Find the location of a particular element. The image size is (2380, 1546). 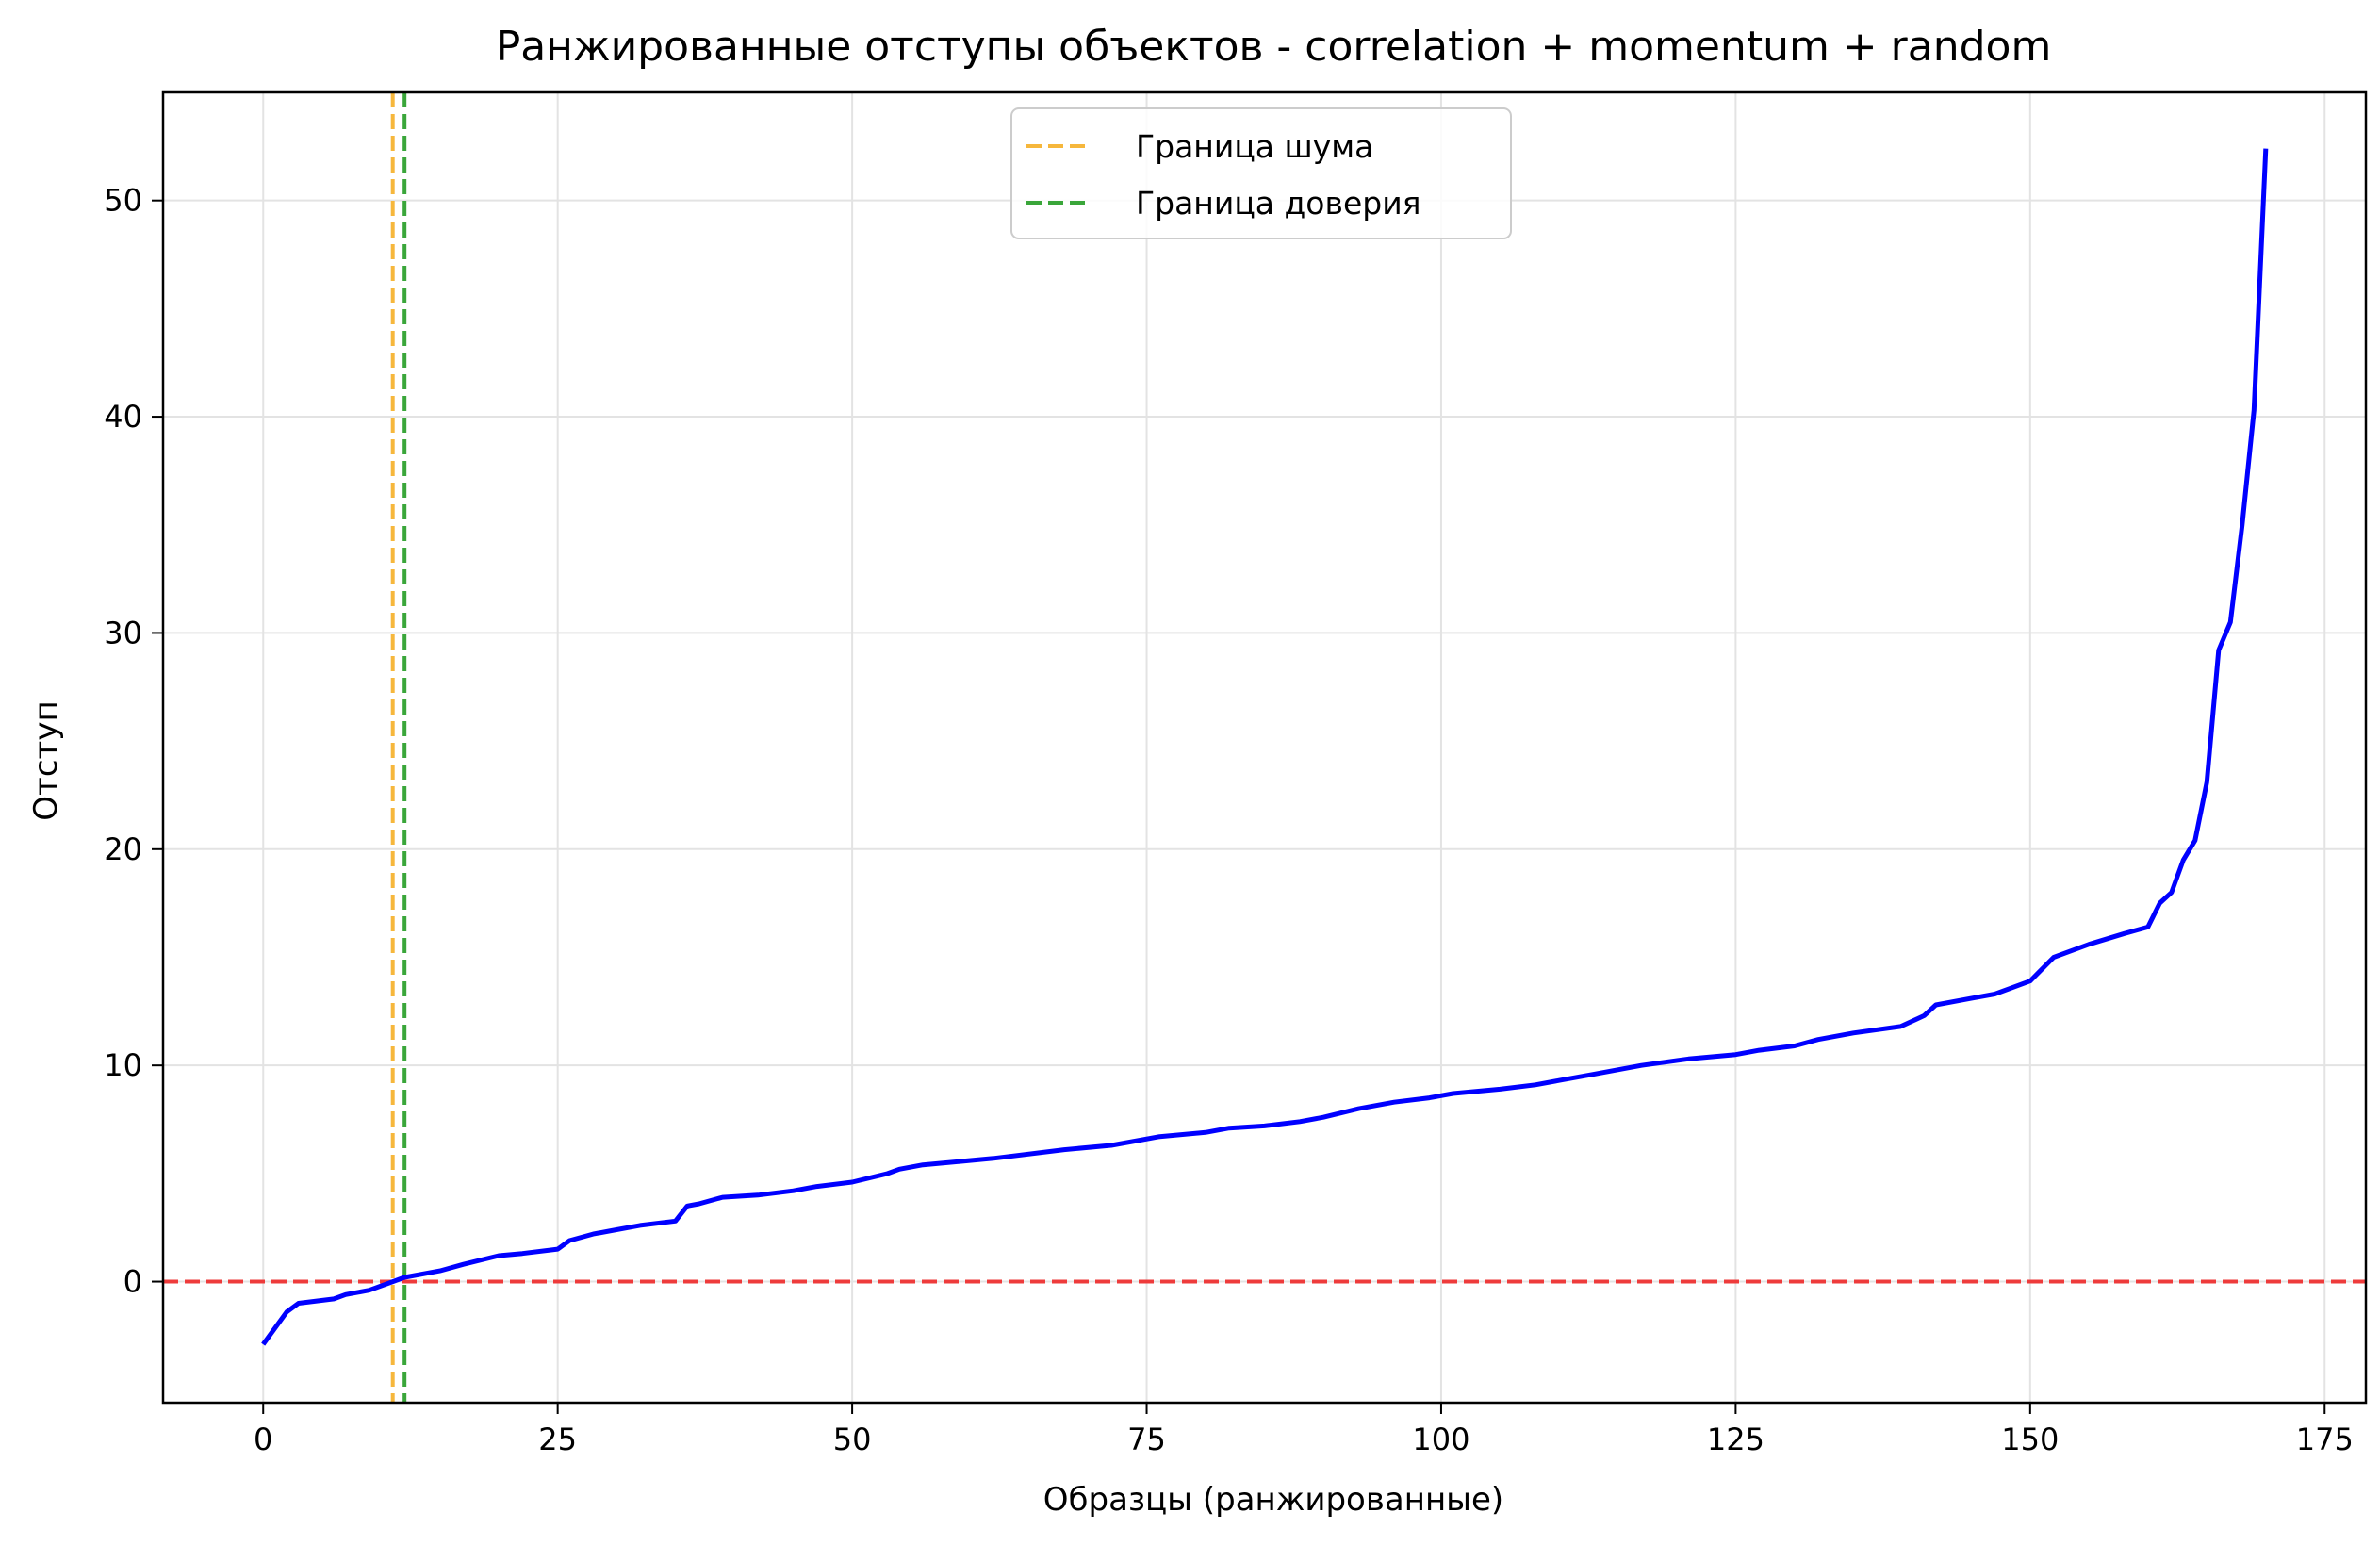

y-tick-label: 10 is located at coordinates (123, 1065).